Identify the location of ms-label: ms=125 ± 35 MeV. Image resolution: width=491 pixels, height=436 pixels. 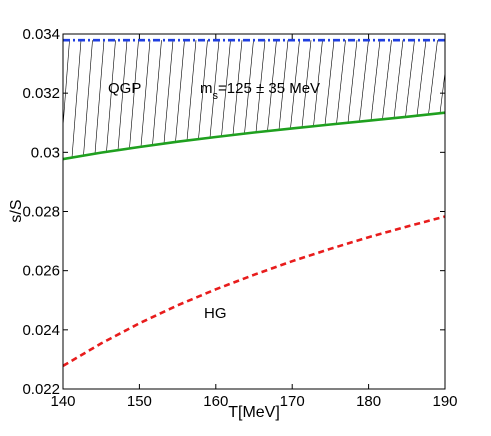
(260, 91).